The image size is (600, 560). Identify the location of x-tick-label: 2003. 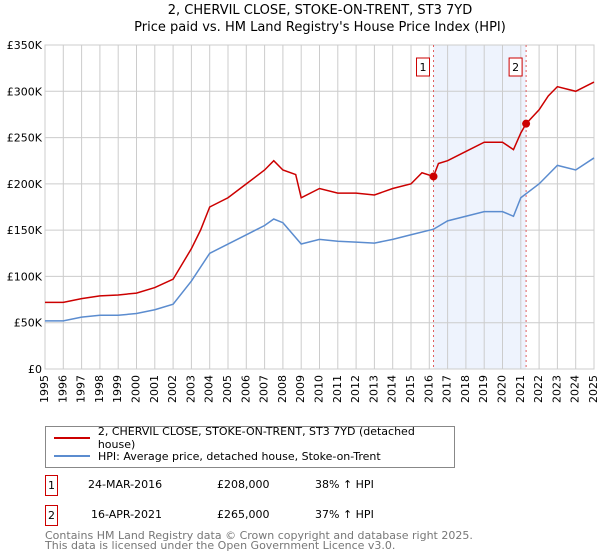
(190, 389).